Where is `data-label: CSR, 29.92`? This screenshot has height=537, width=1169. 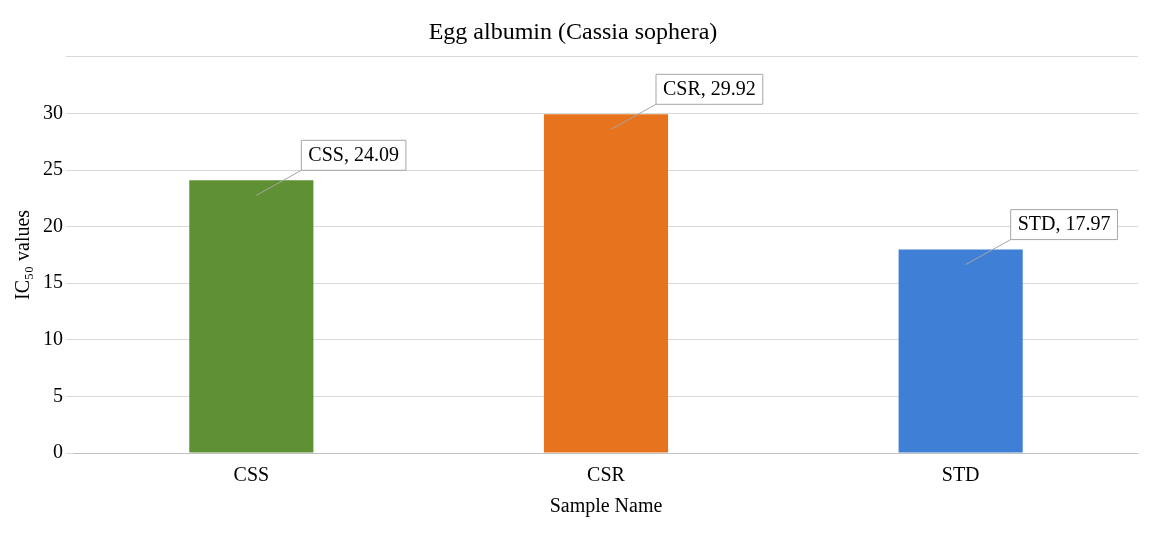 data-label: CSR, 29.92 is located at coordinates (709, 87).